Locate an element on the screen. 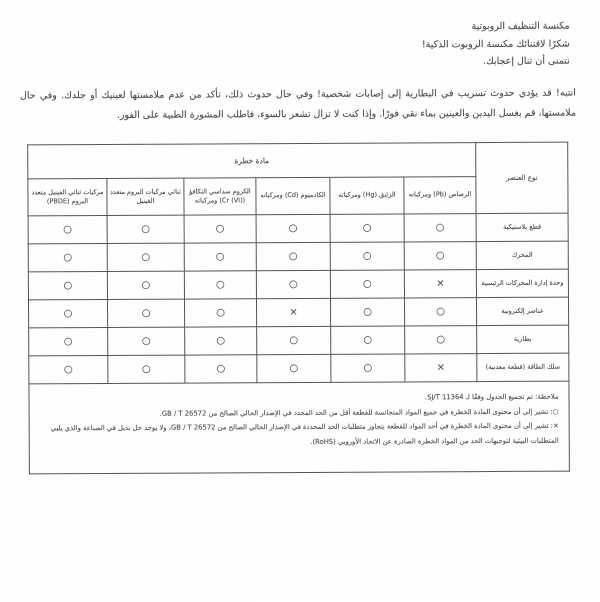 This screenshot has height=602, width=600. component-label: المحرك is located at coordinates (523, 255).